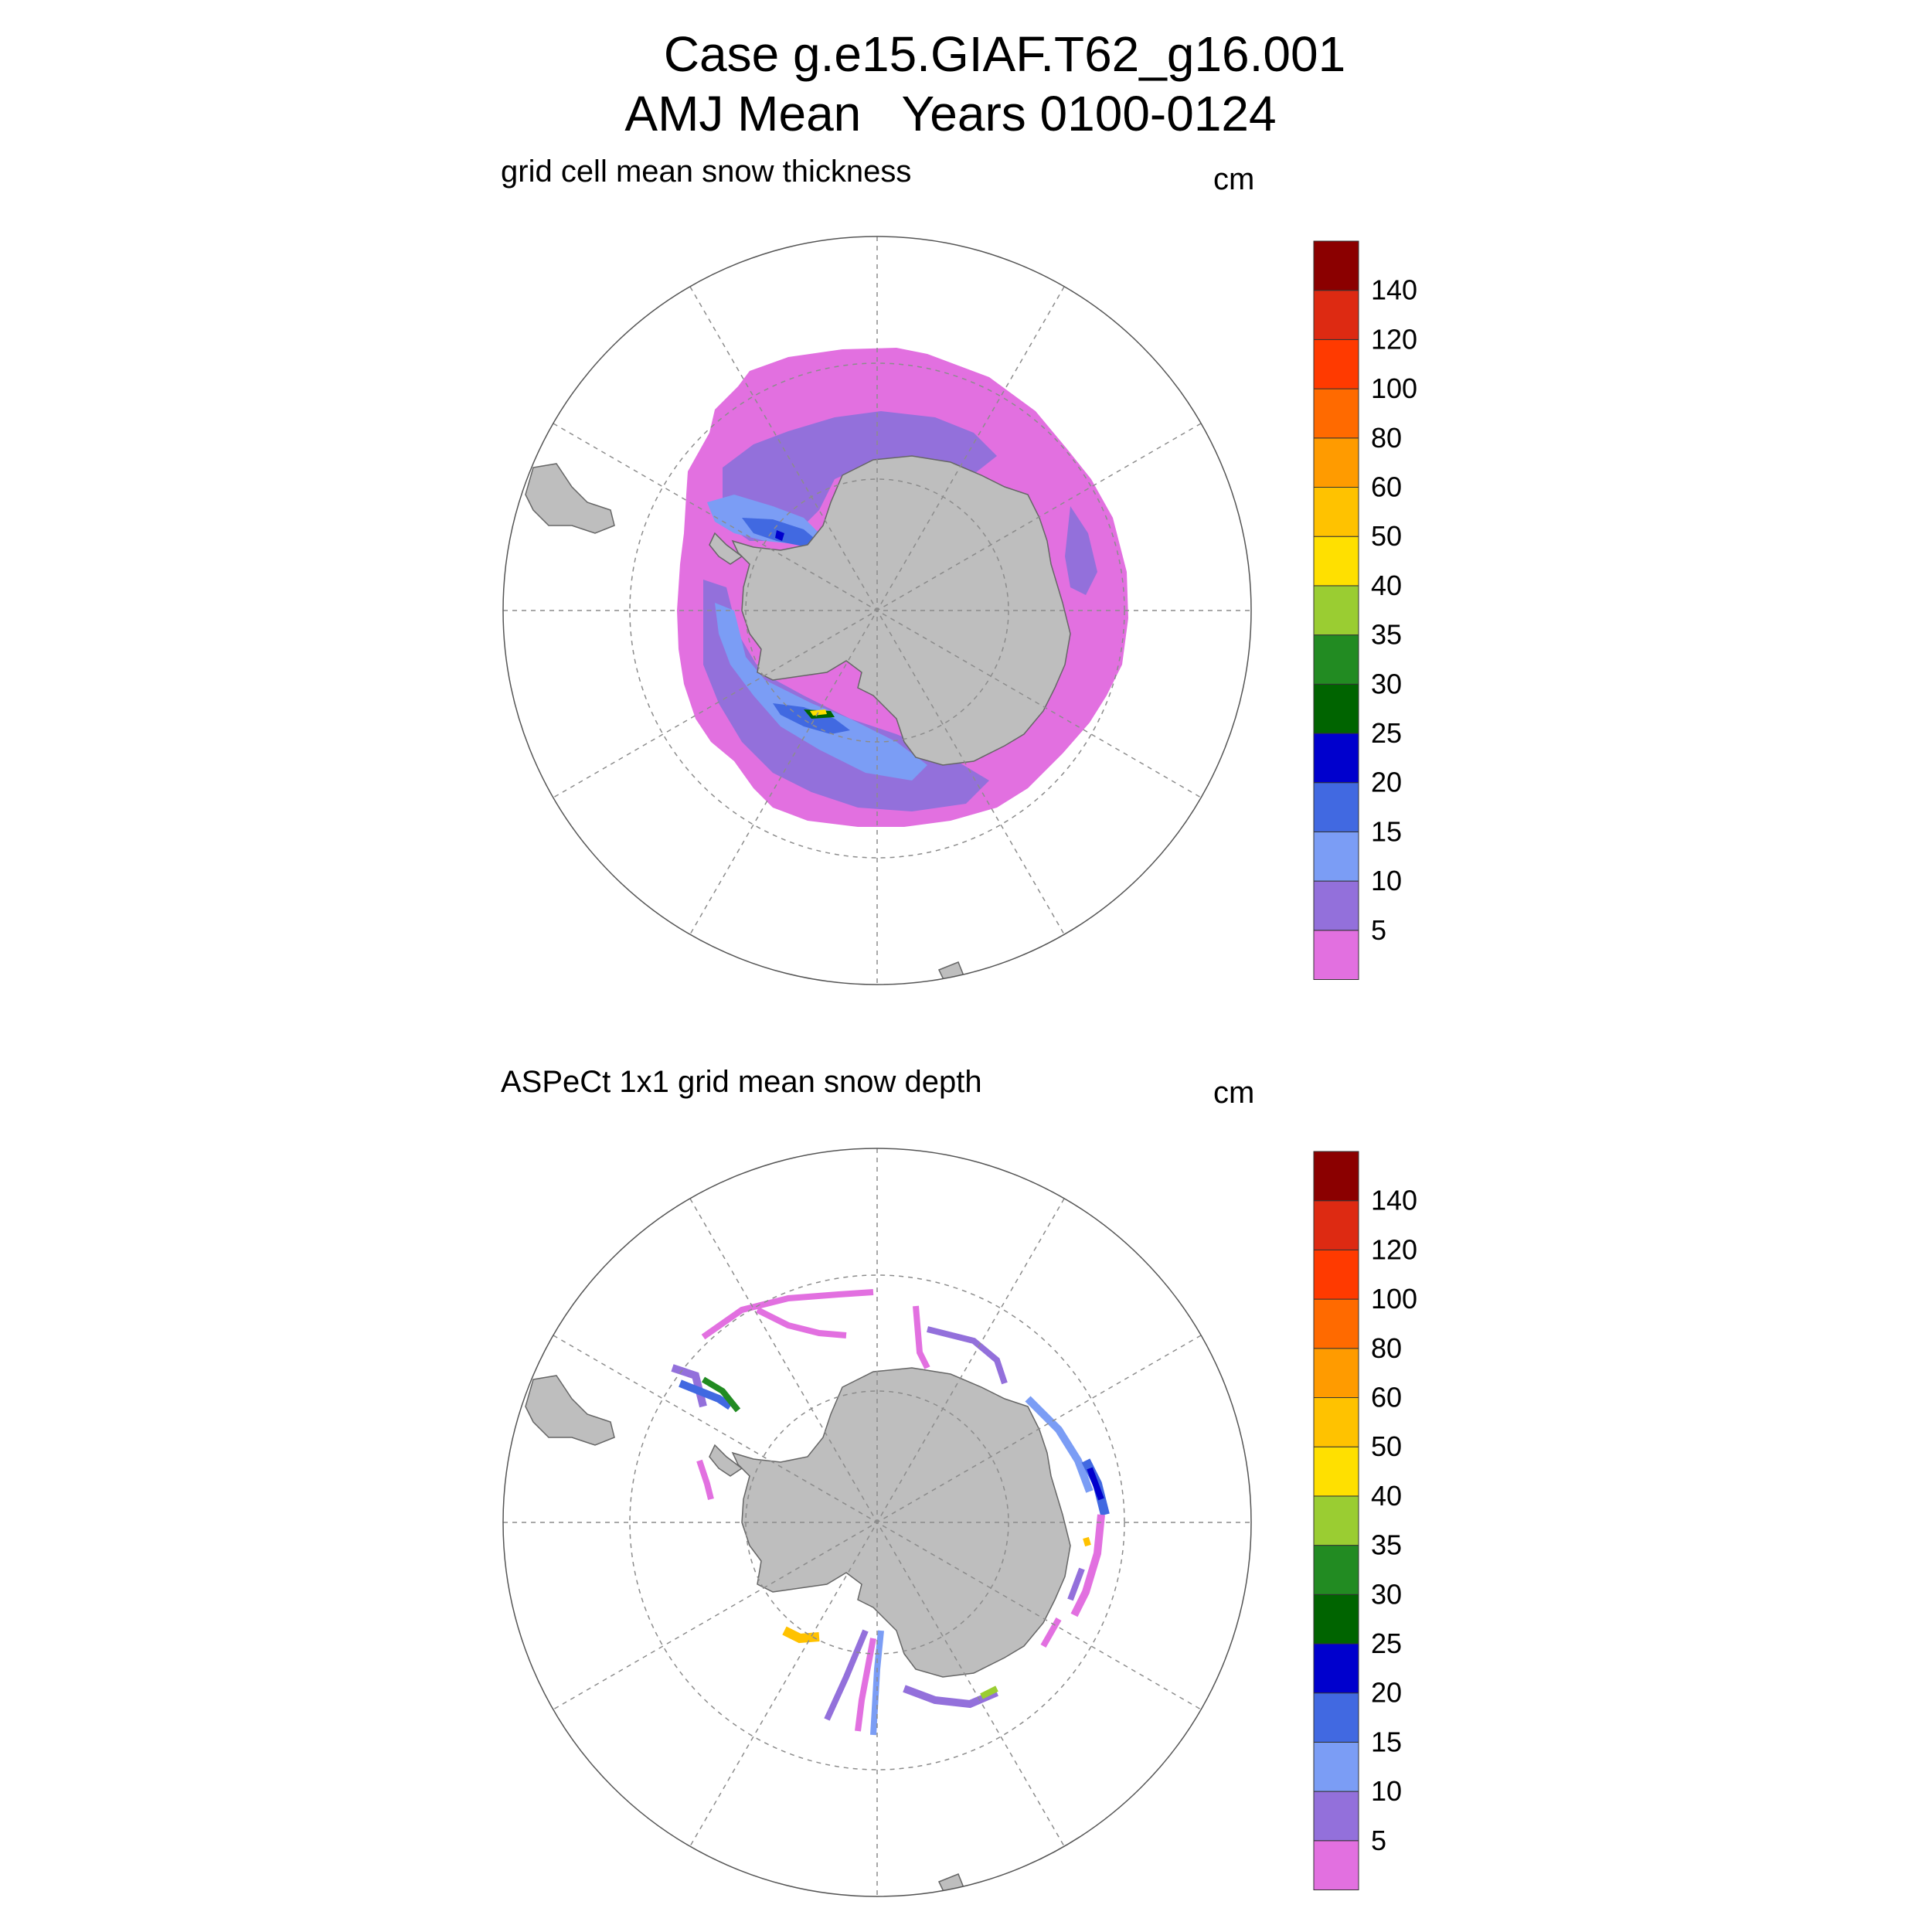 This screenshot has width=1932, height=1932. I want to click on obs-track-peninsula-w3, so click(721, 1395).